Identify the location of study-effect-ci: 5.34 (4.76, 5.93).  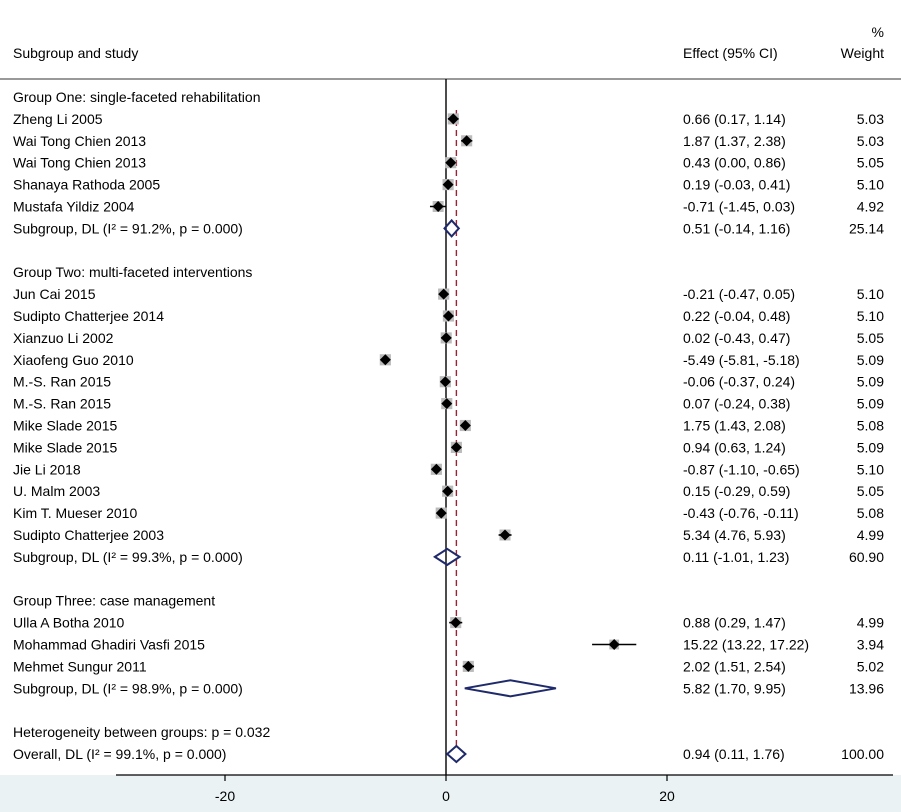
(734, 535).